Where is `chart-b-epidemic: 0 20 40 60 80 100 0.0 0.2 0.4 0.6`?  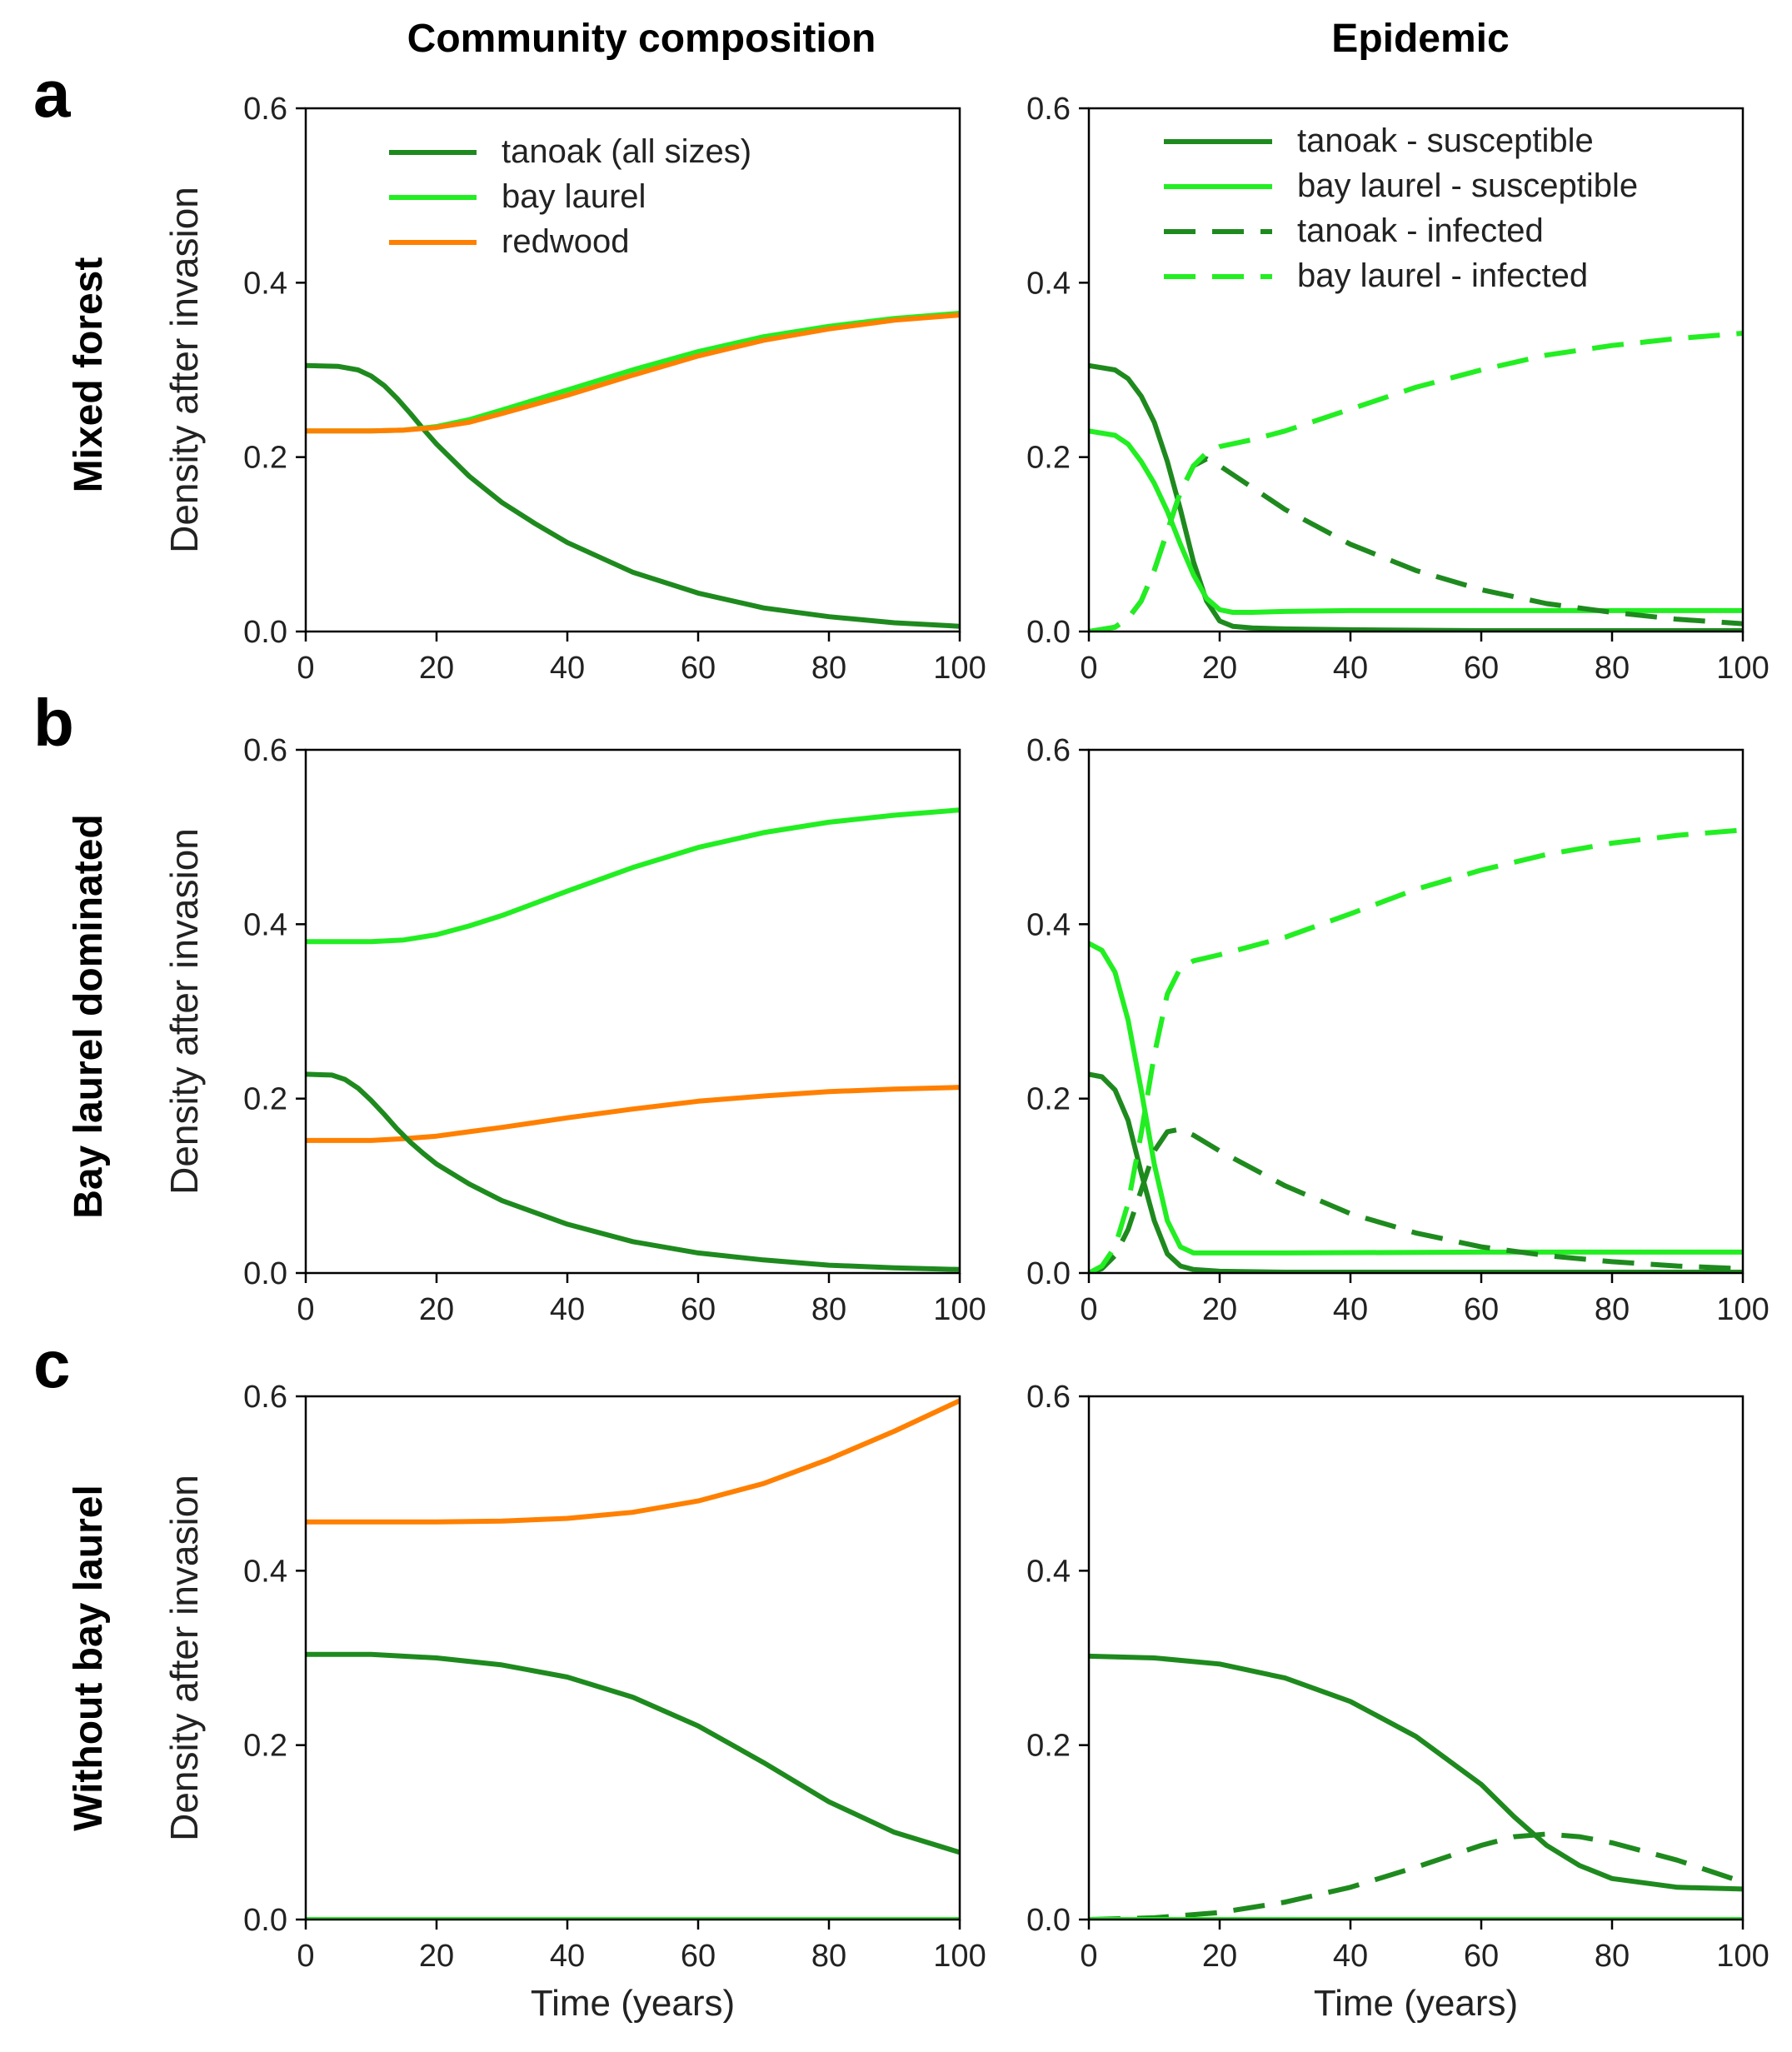
chart-b-epidemic: 0 20 40 60 80 100 0.0 0.2 0.4 0.6 is located at coordinates (1398, 1030).